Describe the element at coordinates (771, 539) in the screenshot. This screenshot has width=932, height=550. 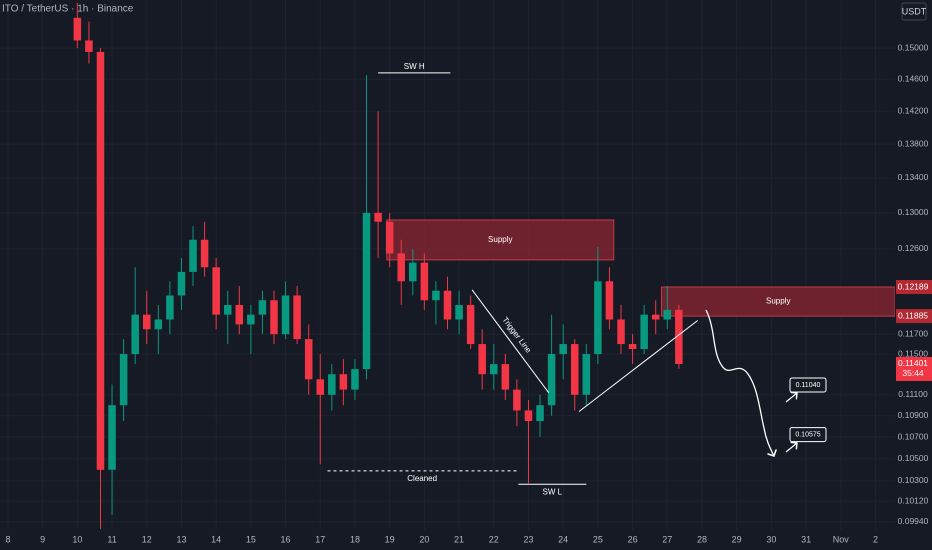
I see `x-tick-label: 30` at that location.